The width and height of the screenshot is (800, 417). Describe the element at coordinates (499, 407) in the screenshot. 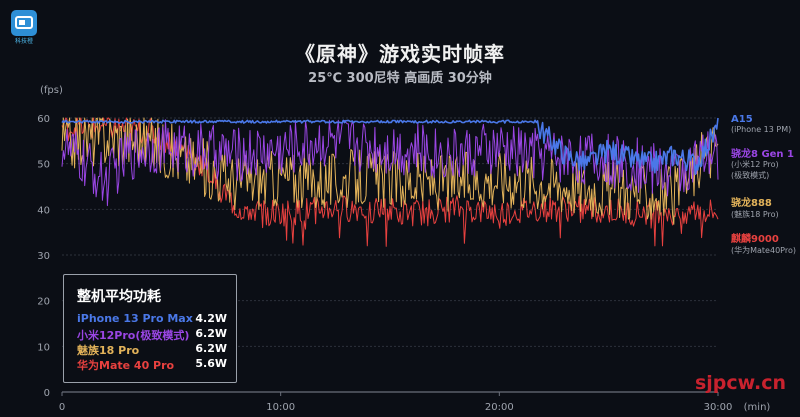

I see `x-tick-label: 20:00` at that location.